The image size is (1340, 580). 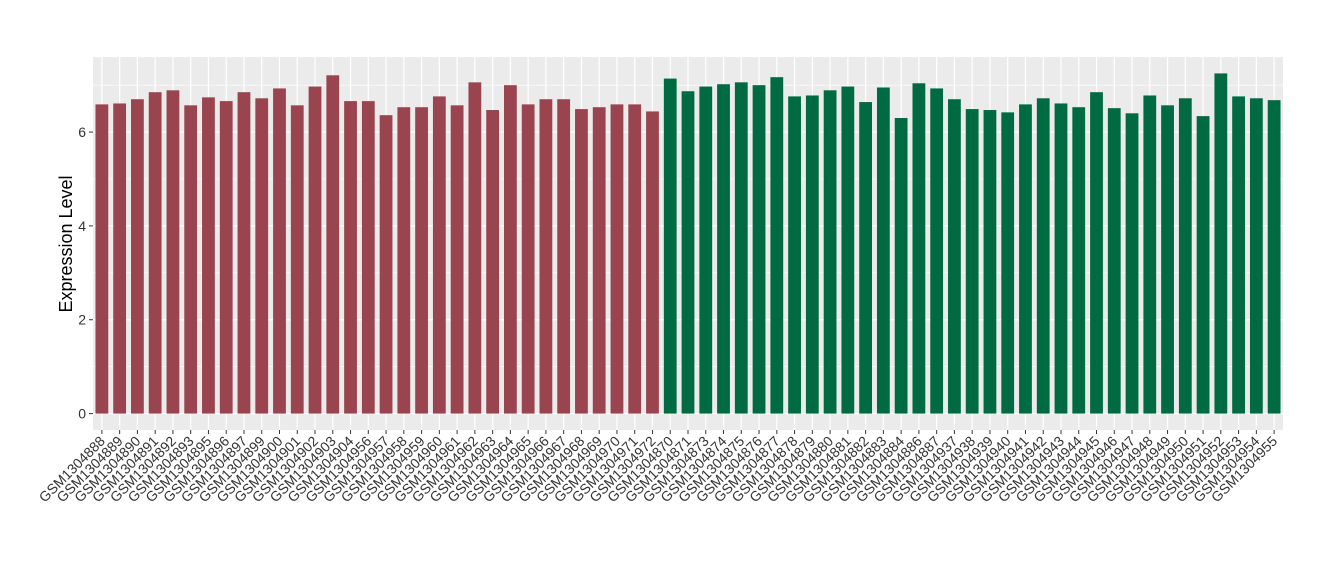 I want to click on y-tick-label: 6, so click(x=82, y=132).